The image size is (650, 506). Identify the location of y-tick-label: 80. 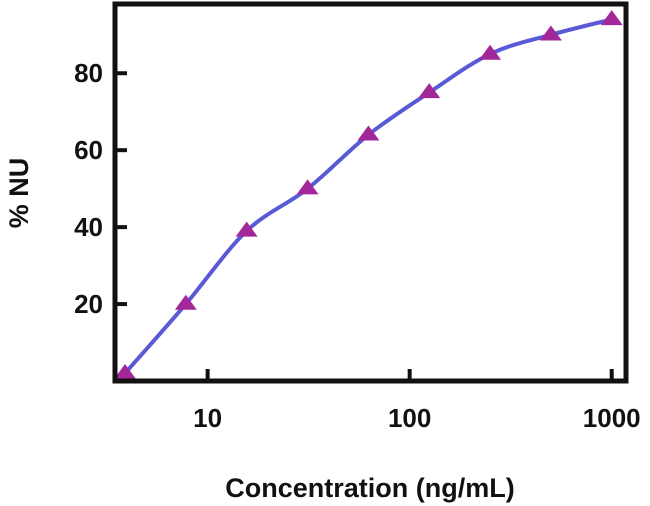
(88, 73).